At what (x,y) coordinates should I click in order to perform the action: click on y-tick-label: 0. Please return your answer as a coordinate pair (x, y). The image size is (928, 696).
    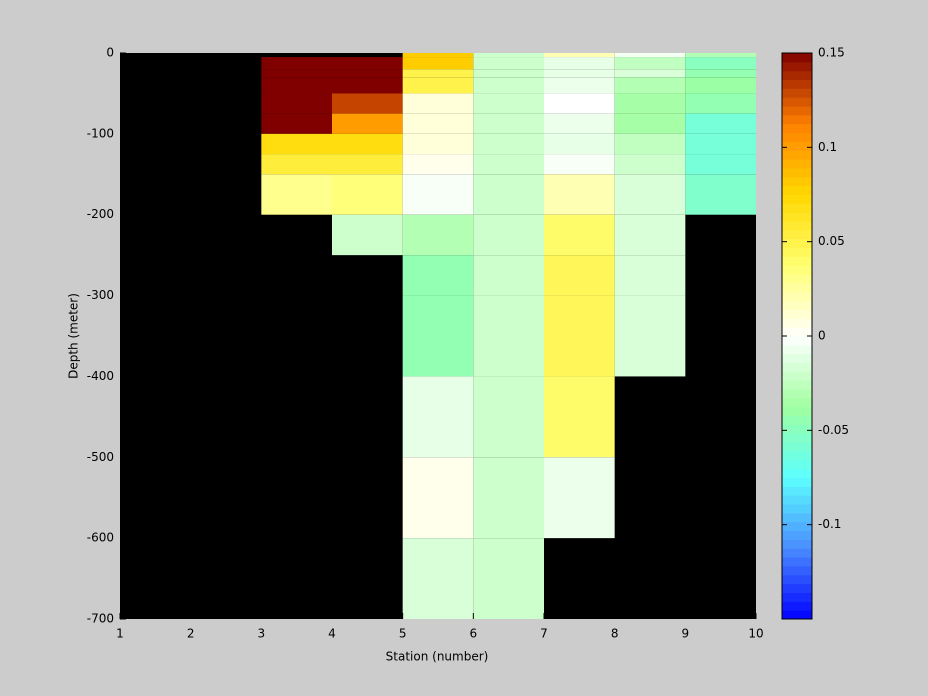
    Looking at the image, I should click on (110, 53).